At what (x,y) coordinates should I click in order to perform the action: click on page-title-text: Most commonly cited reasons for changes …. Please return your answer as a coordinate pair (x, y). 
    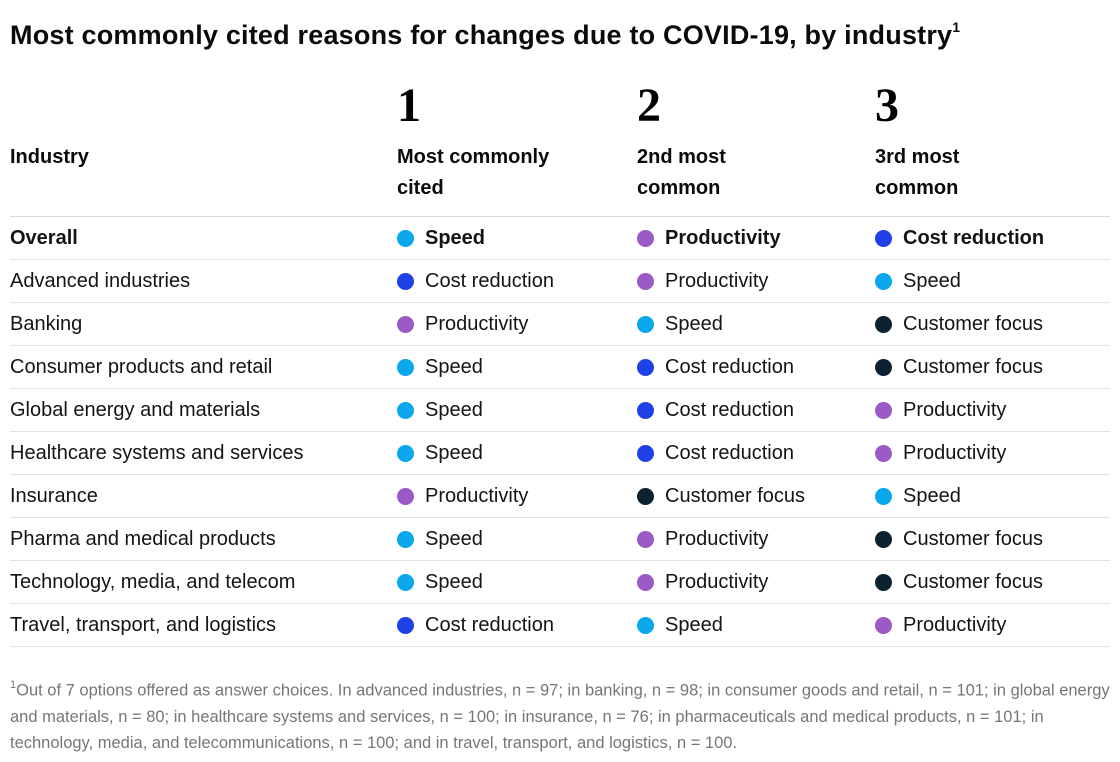
    Looking at the image, I should click on (481, 35).